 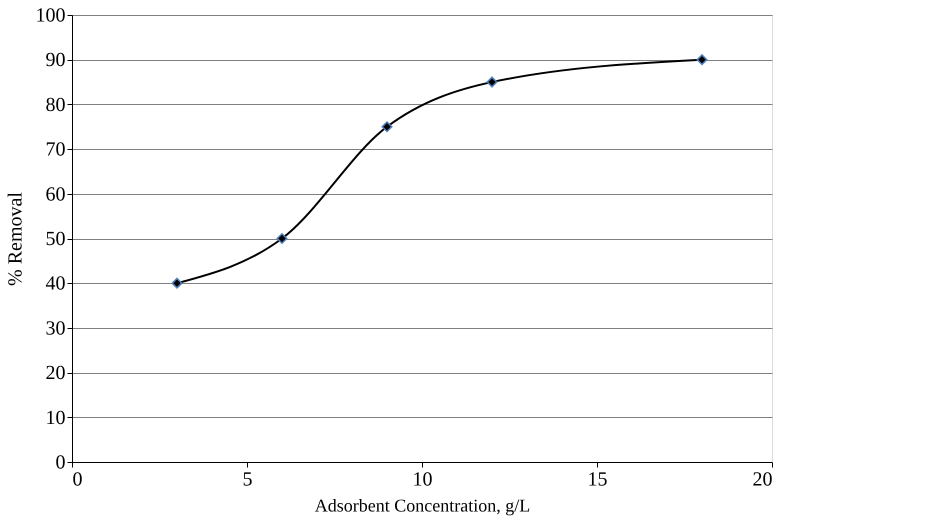 I want to click on x-tick-label: 15, so click(x=598, y=479).